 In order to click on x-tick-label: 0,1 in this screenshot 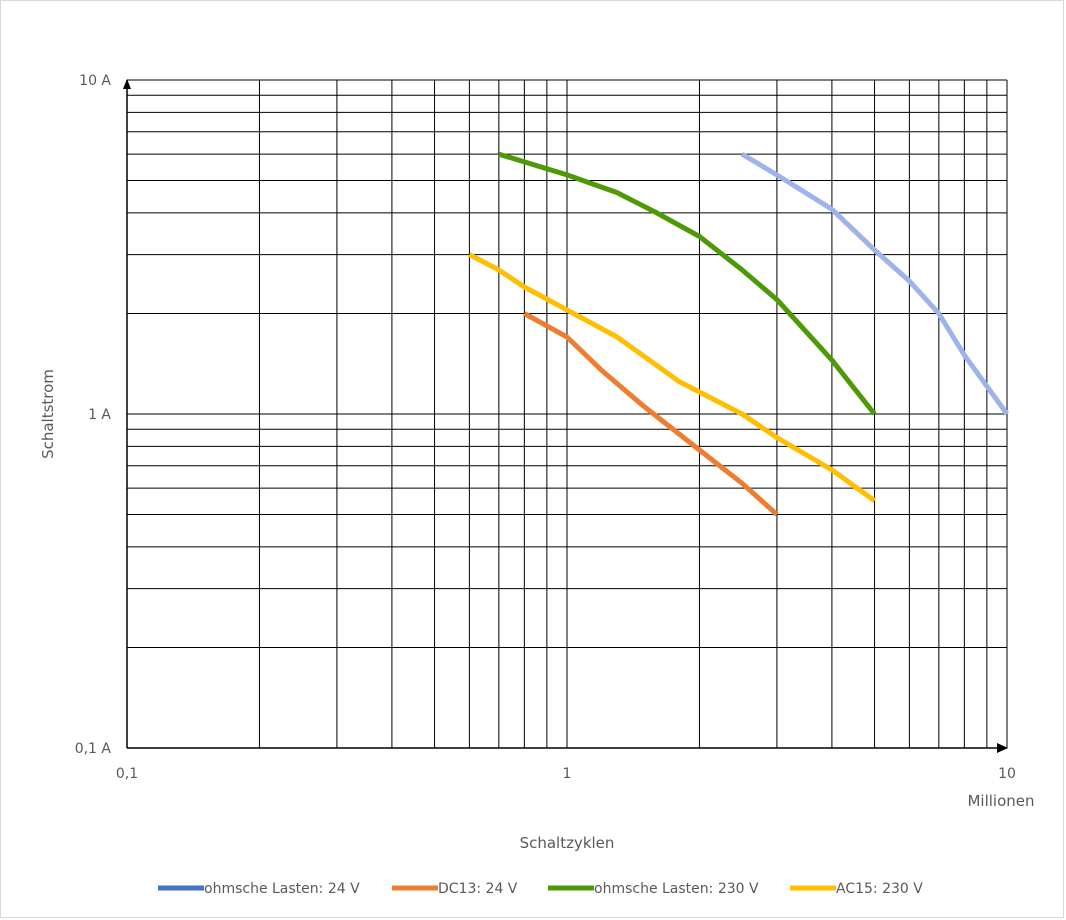, I will do `click(127, 774)`.